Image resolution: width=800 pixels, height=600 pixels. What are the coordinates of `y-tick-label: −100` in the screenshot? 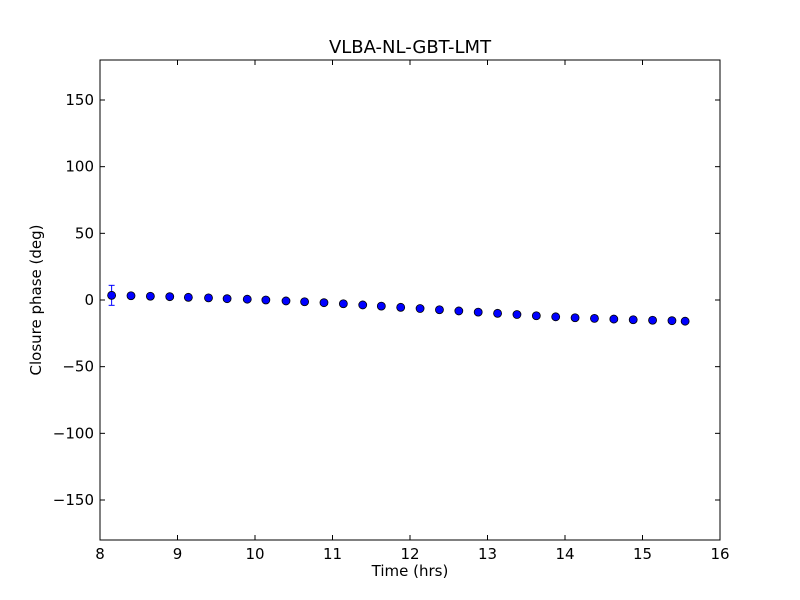 It's located at (73, 433).